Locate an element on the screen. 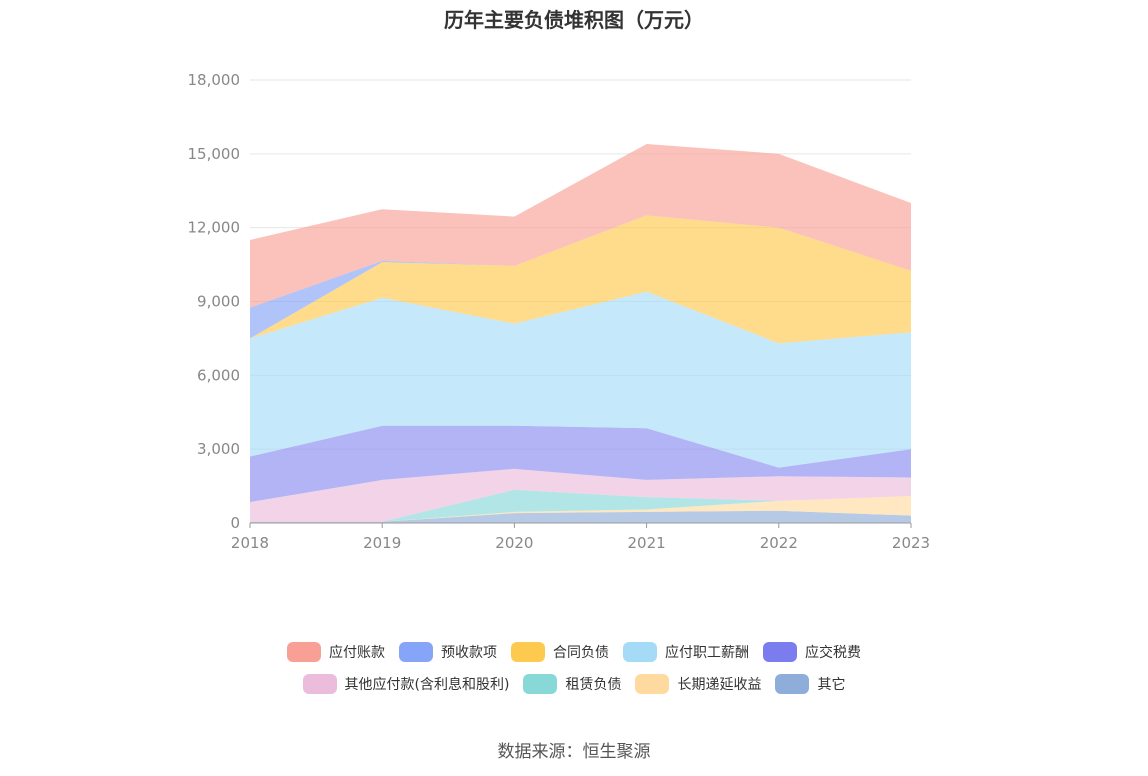 The width and height of the screenshot is (1148, 776). legend-item: 其他应付款(含利息和股利) is located at coordinates (406, 684).